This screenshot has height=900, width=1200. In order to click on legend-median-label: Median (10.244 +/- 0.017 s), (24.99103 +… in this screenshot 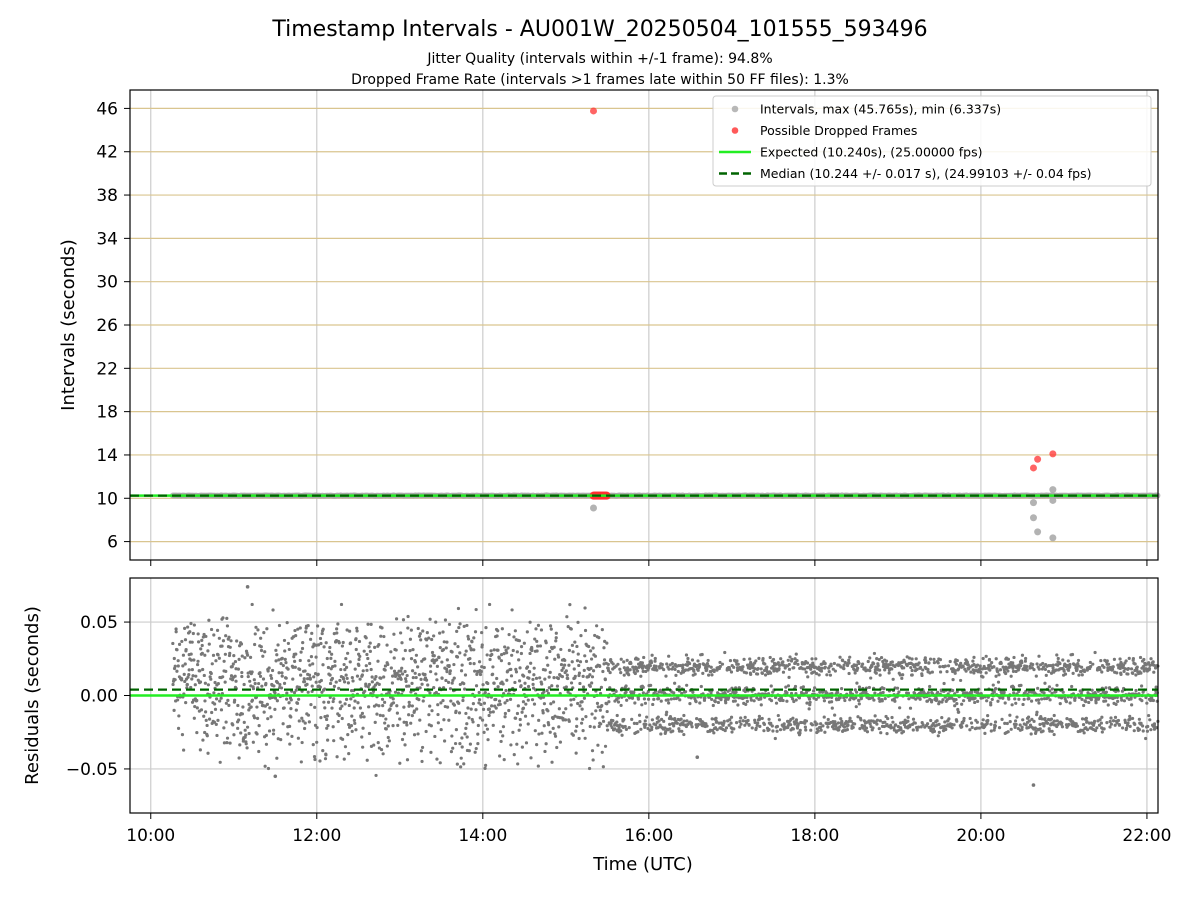, I will do `click(925, 173)`.